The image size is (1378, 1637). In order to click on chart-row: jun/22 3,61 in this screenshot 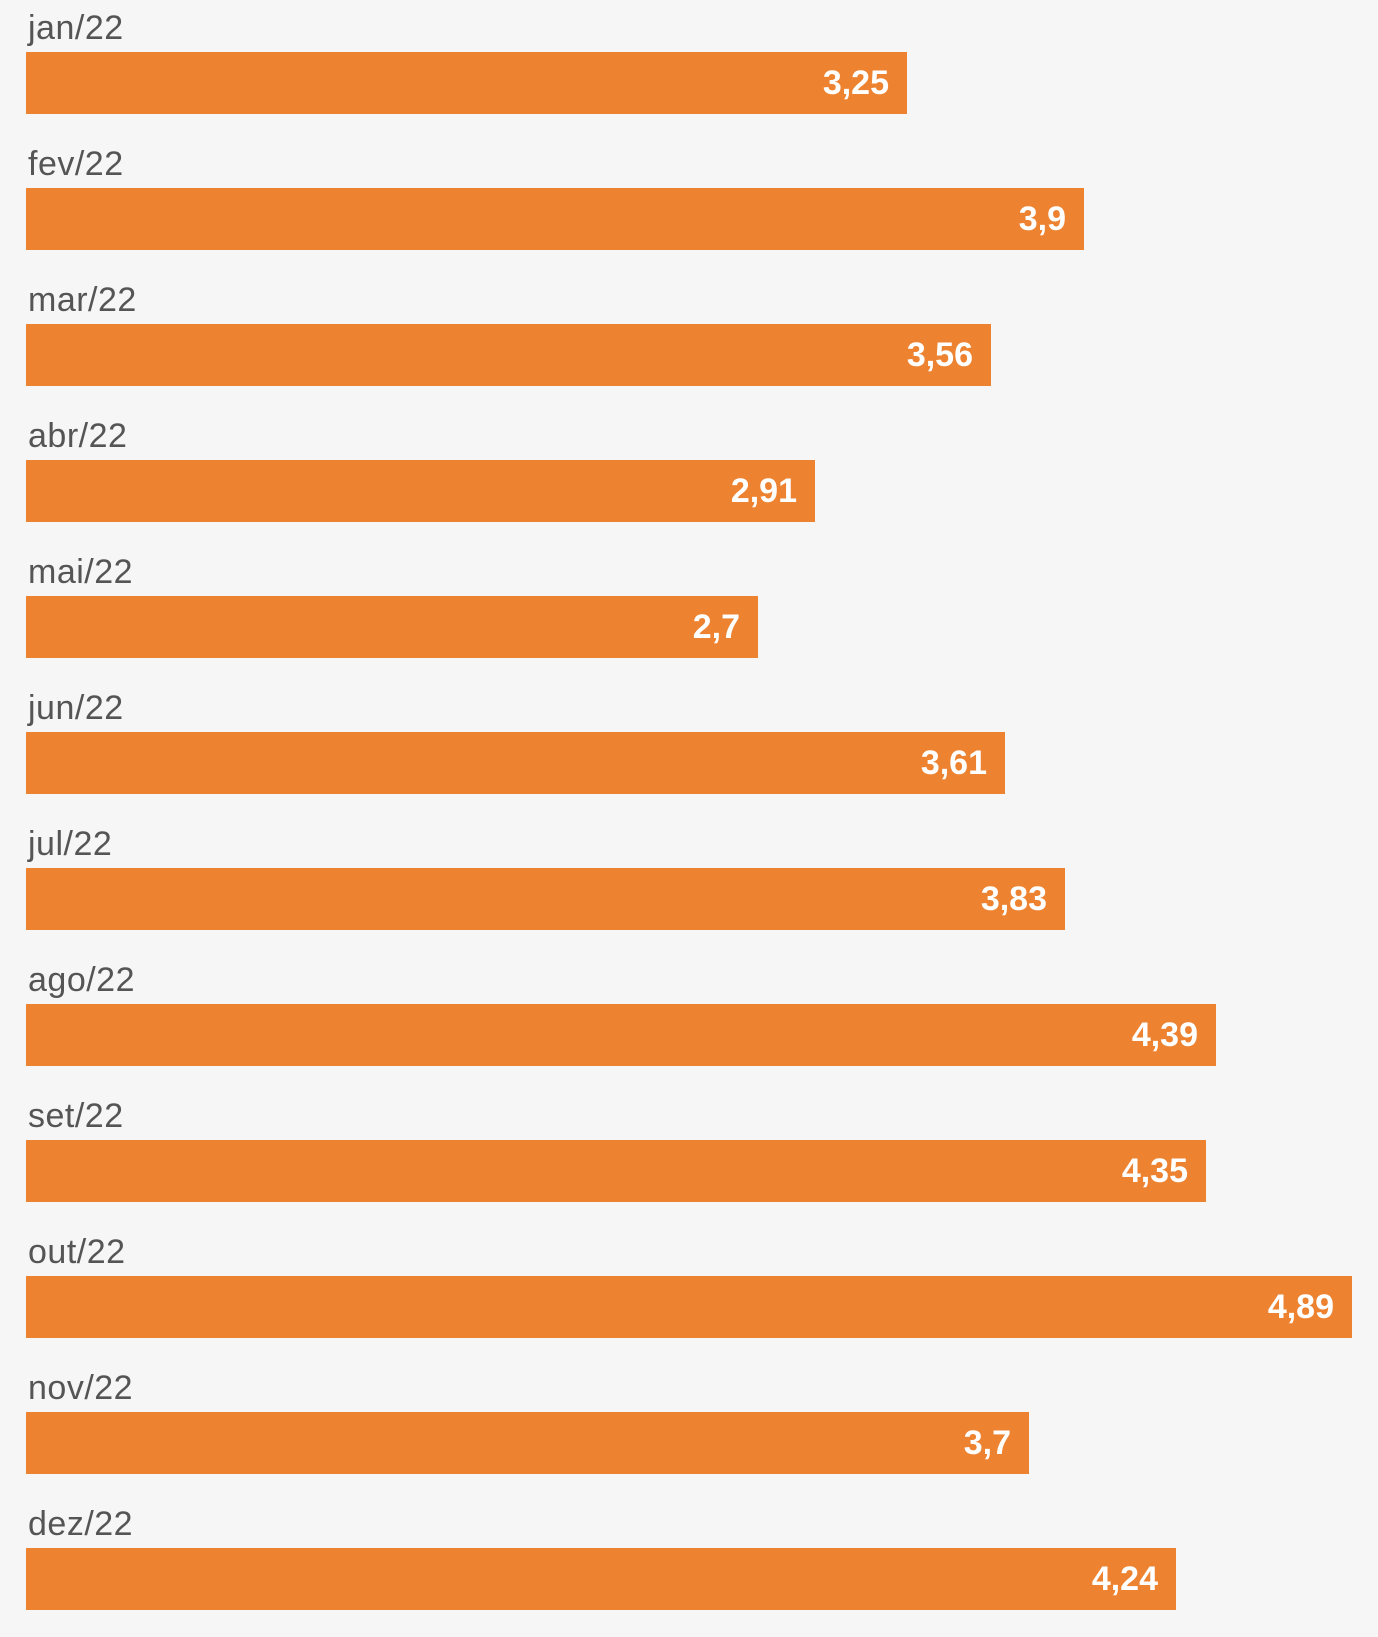, I will do `click(689, 748)`.